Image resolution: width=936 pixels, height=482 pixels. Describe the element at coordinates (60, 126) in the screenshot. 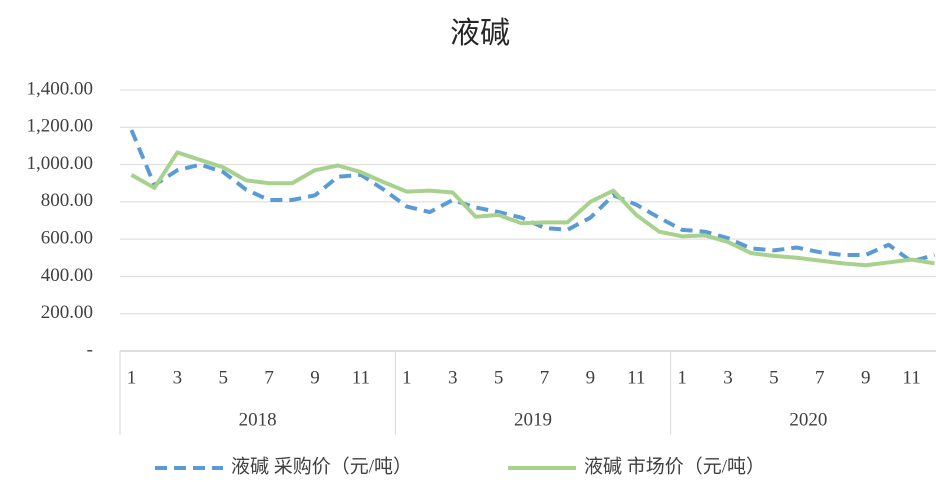

I see `y-tick-label: 1,200.00` at that location.